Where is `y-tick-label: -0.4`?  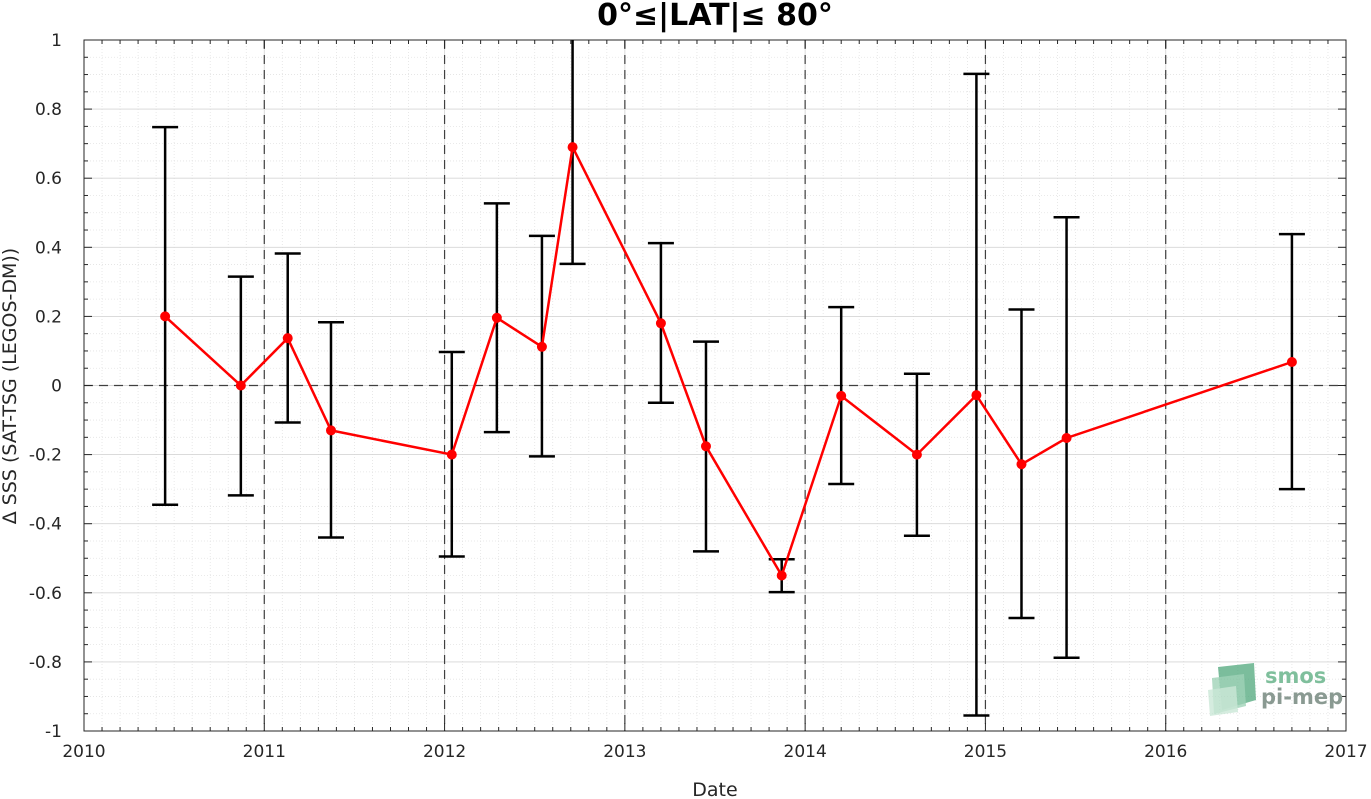
y-tick-label: -0.4 is located at coordinates (45, 525).